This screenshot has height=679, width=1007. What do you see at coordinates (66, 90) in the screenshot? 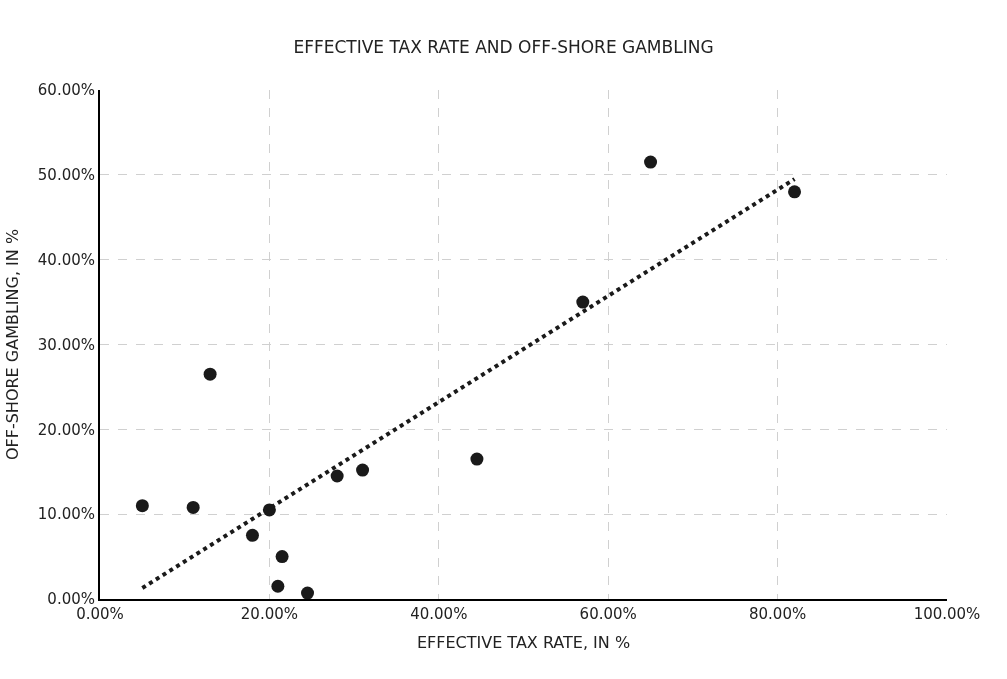
I see `y-tick-label: 60.00%` at bounding box center [66, 90].